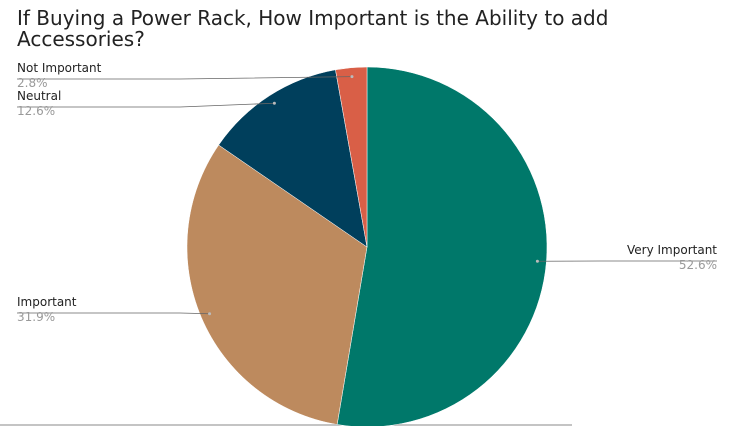  I want to click on slice-label: Important, so click(47, 302).